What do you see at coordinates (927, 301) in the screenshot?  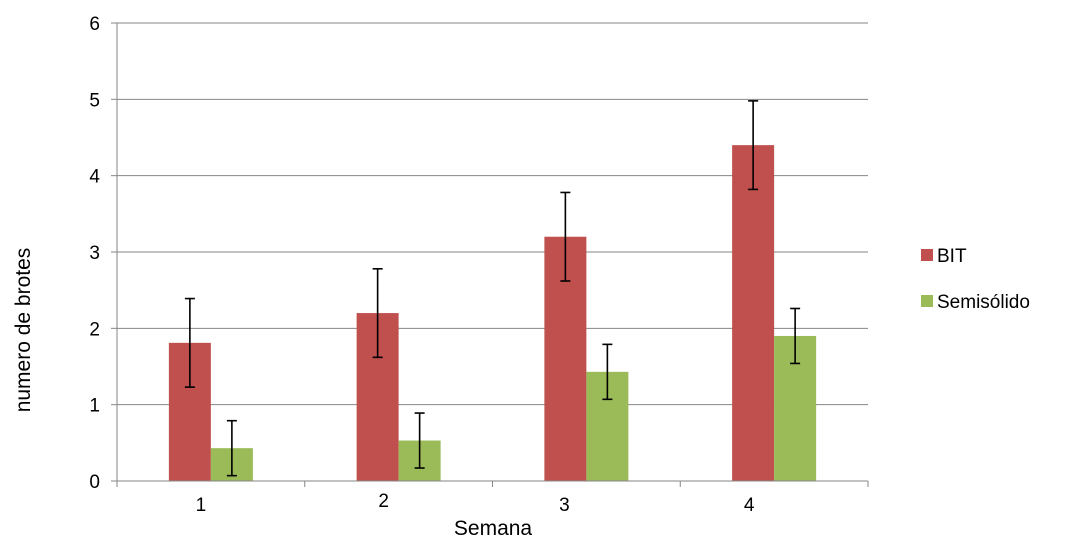 I see `legend-swatch-semisolido` at bounding box center [927, 301].